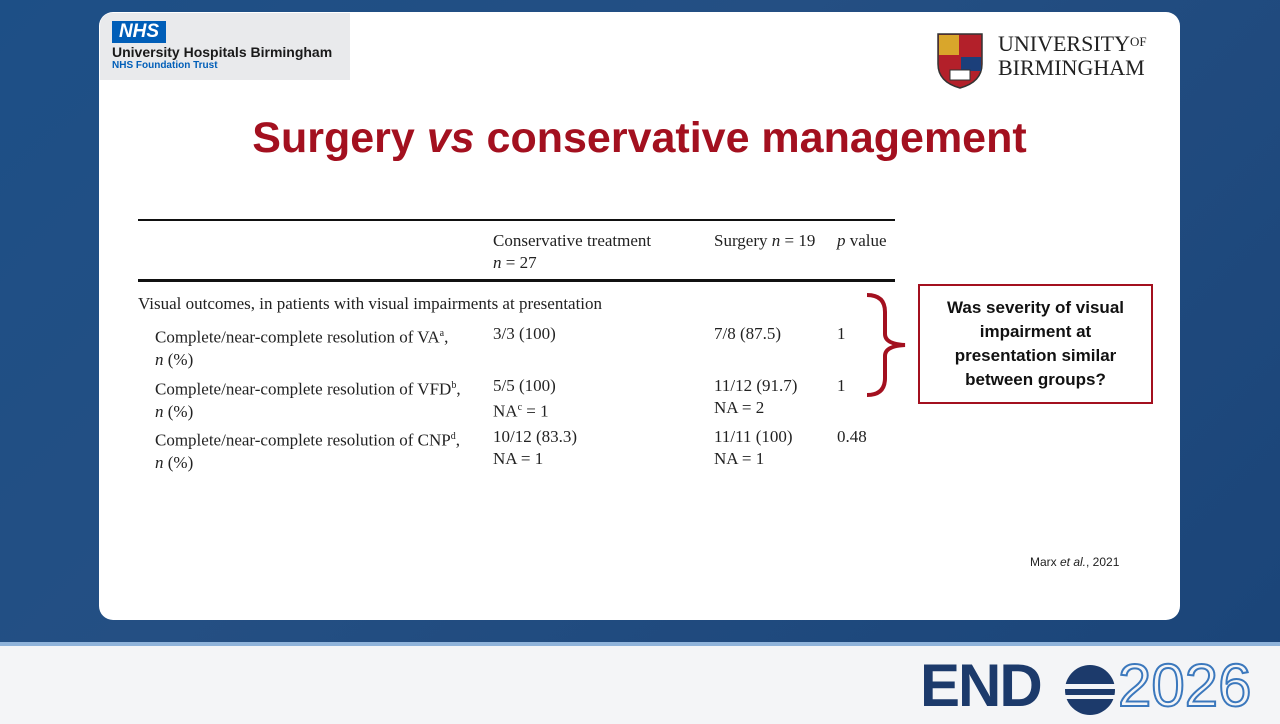 This screenshot has width=1280, height=724. Describe the element at coordinates (442, 333) in the screenshot. I see `label-sup: a` at that location.